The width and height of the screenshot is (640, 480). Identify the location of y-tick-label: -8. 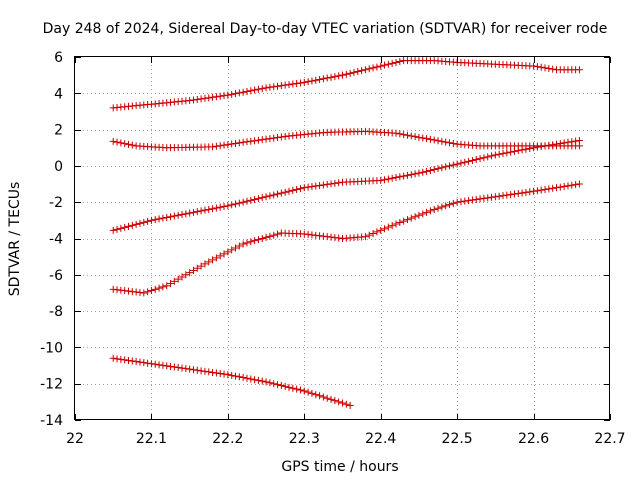
(56, 312).